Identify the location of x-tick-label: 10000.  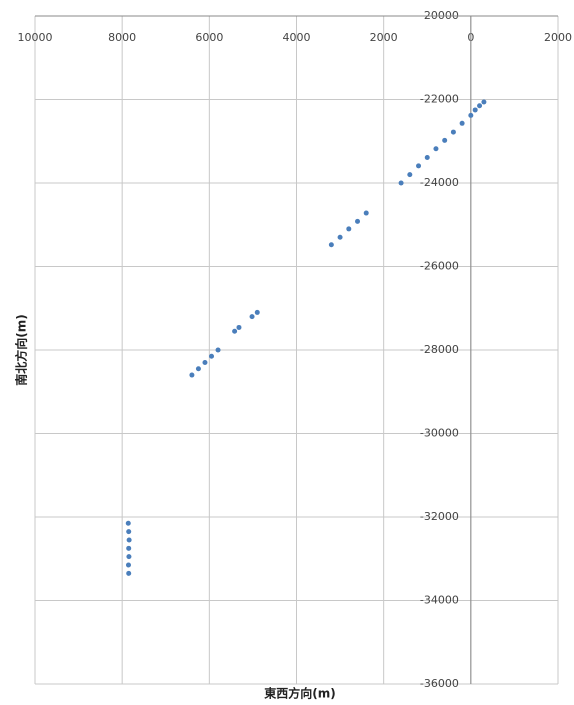
(35, 37).